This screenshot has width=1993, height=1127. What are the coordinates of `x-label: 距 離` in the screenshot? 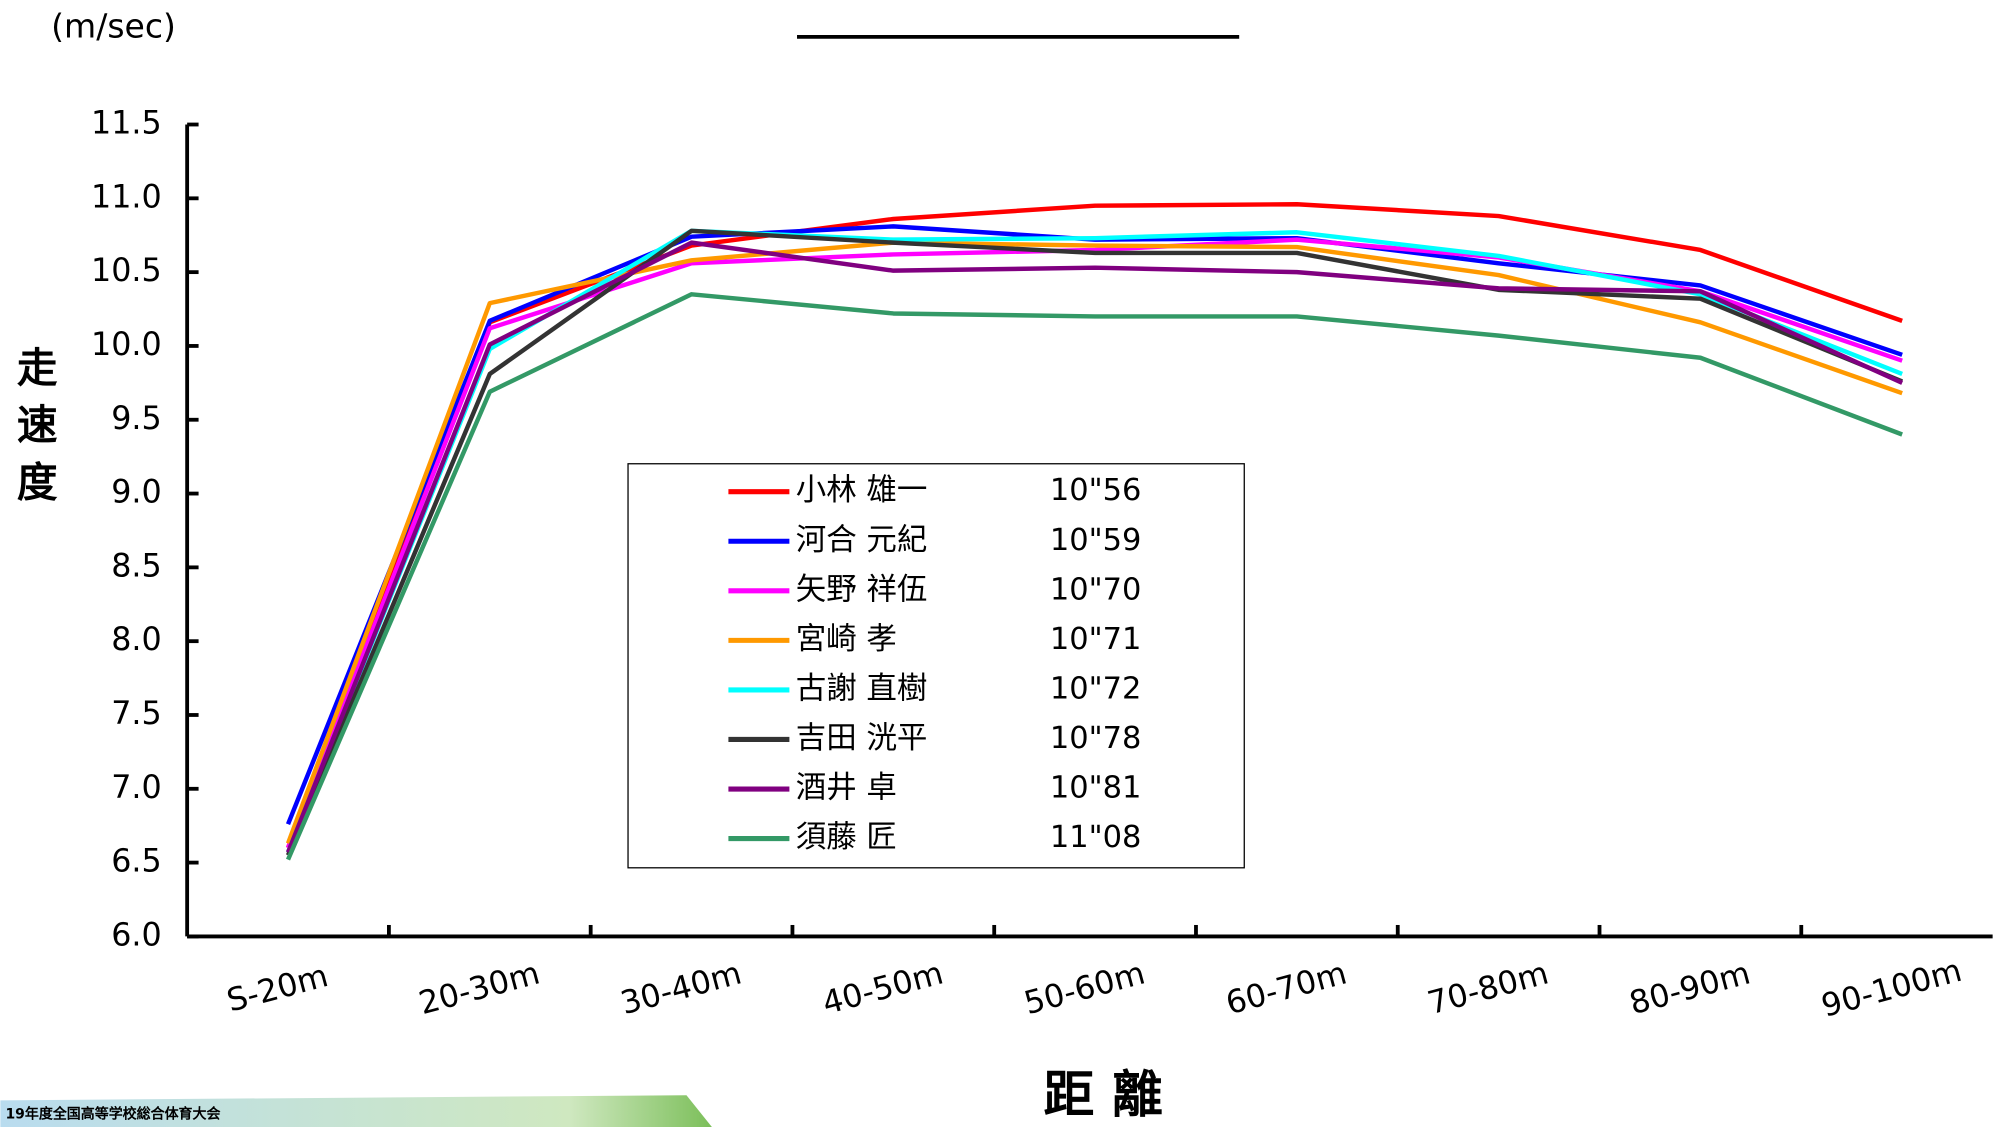 It's located at (1103, 1094).